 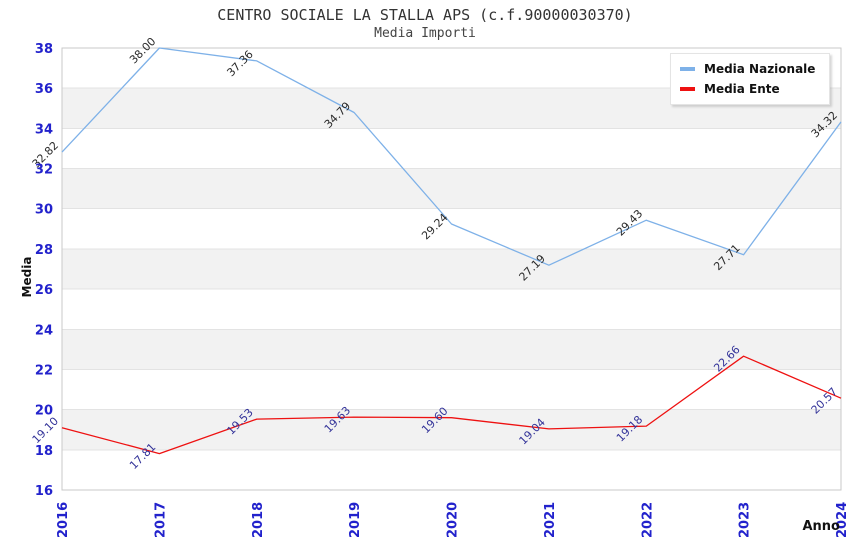 What do you see at coordinates (44, 411) in the screenshot?
I see `y-tick-label: 20` at bounding box center [44, 411].